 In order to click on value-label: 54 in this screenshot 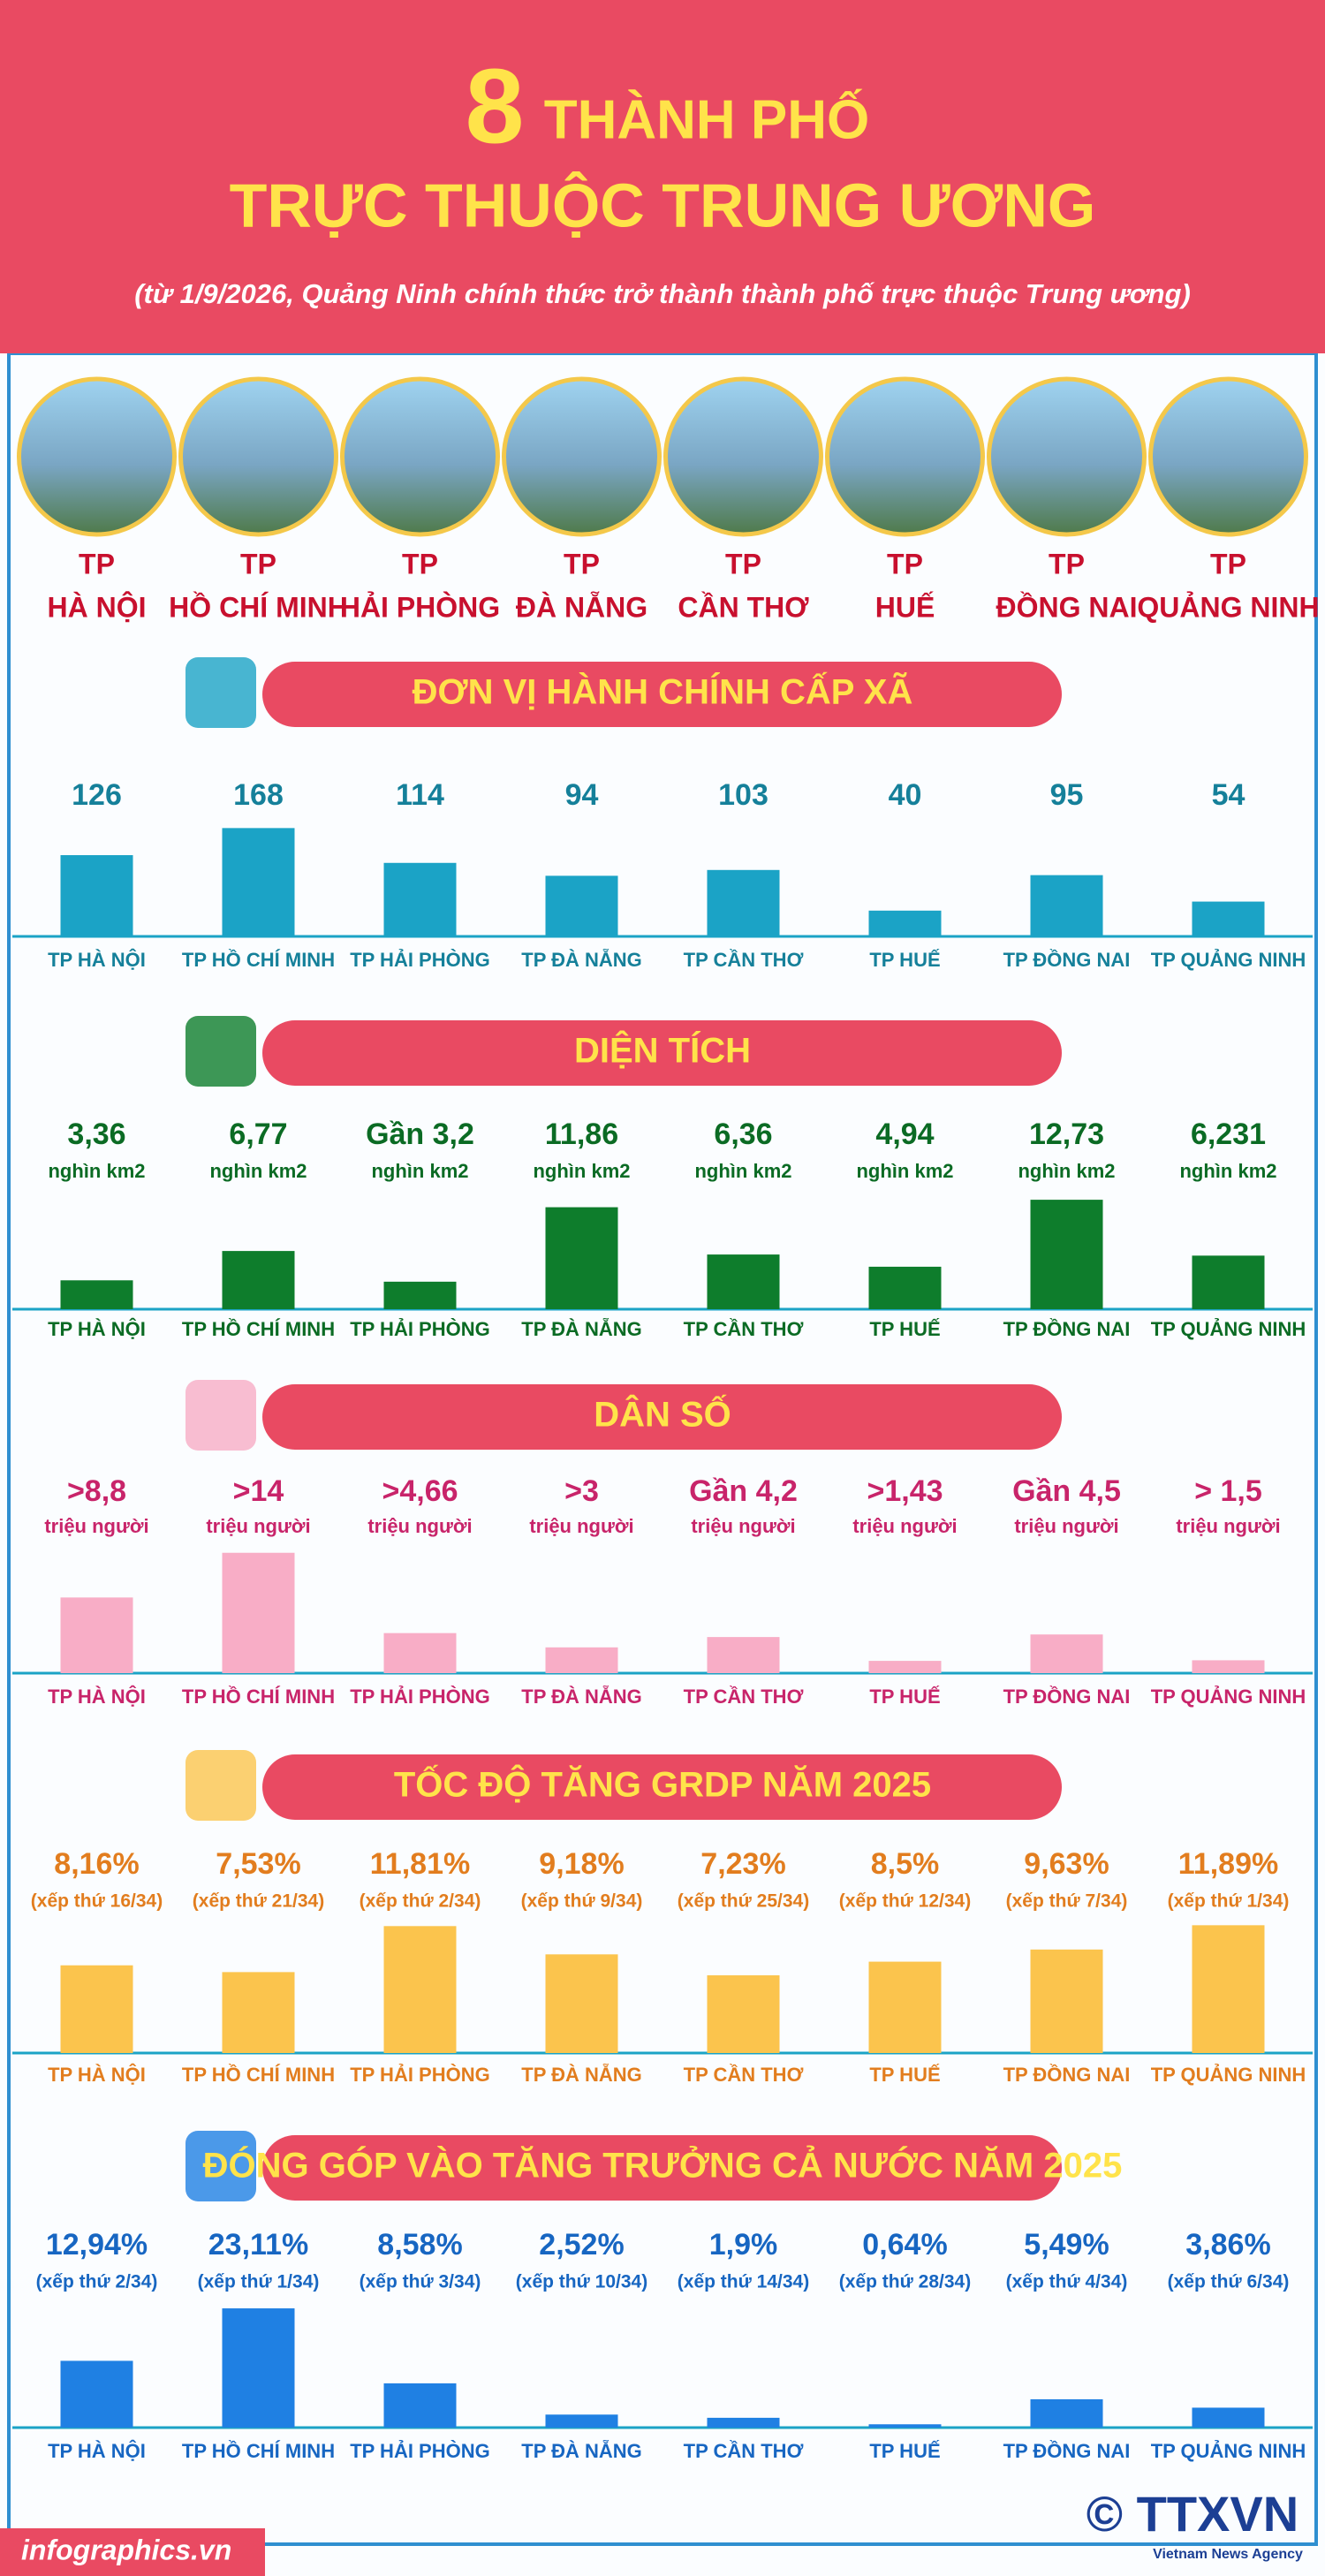, I will do `click(1229, 795)`.